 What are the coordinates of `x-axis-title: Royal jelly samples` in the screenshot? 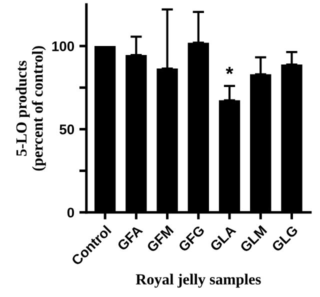 It's located at (198, 281).